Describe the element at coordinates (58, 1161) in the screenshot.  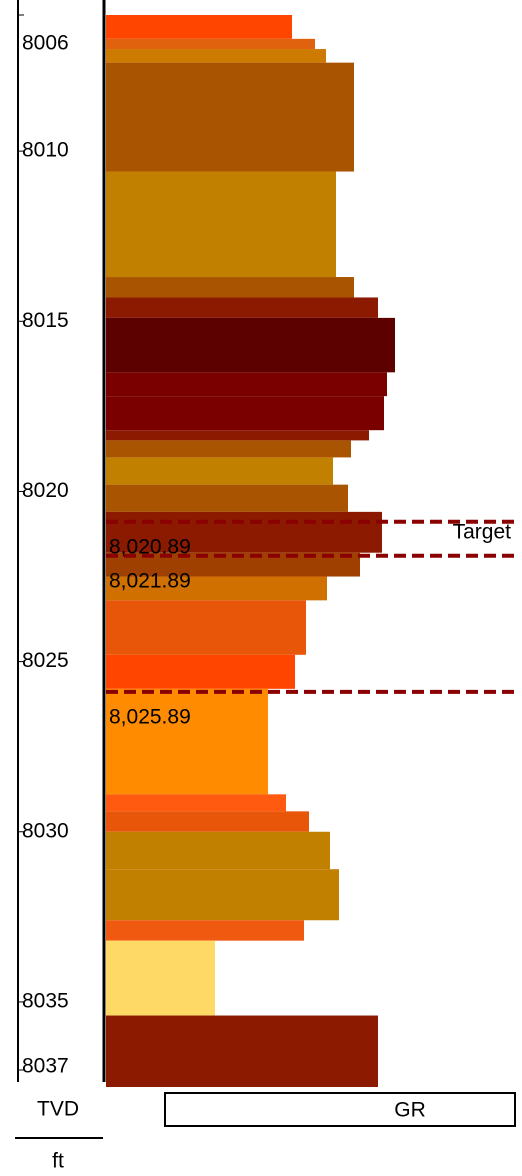
I see `depth-unit: ft` at that location.